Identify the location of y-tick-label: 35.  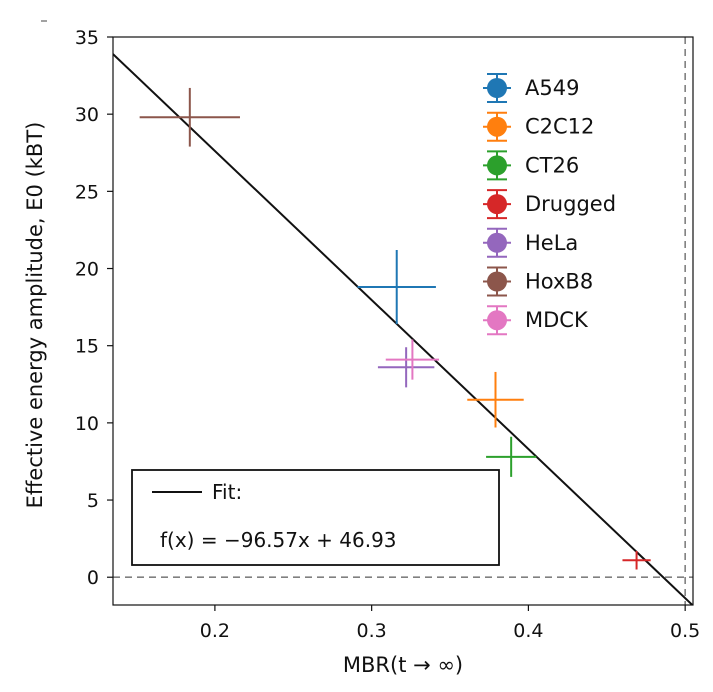
(87, 38).